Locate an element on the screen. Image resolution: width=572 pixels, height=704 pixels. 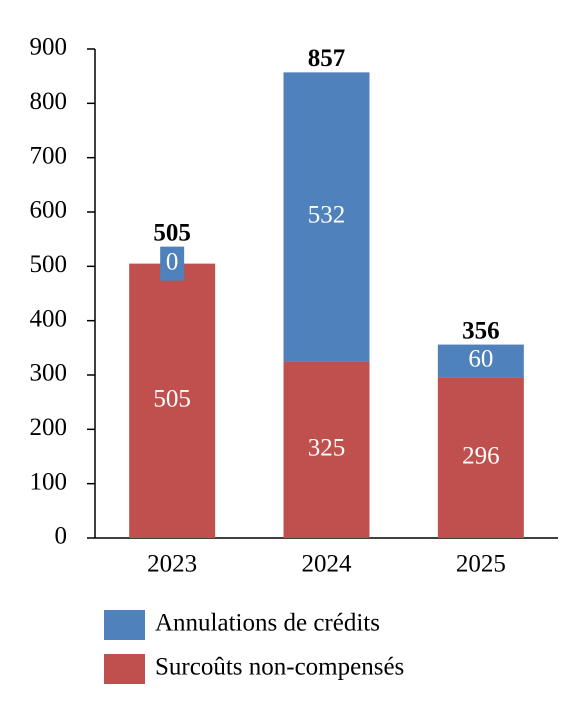
y-tick-label: 100 is located at coordinates (49, 481).